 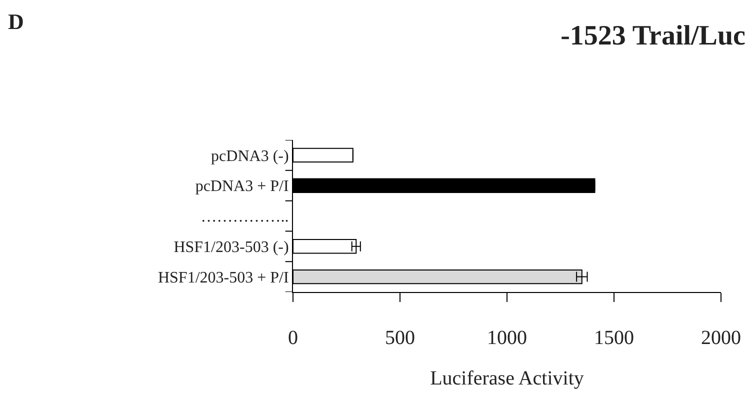 I want to click on x-tick-label: 2000, so click(x=721, y=338).